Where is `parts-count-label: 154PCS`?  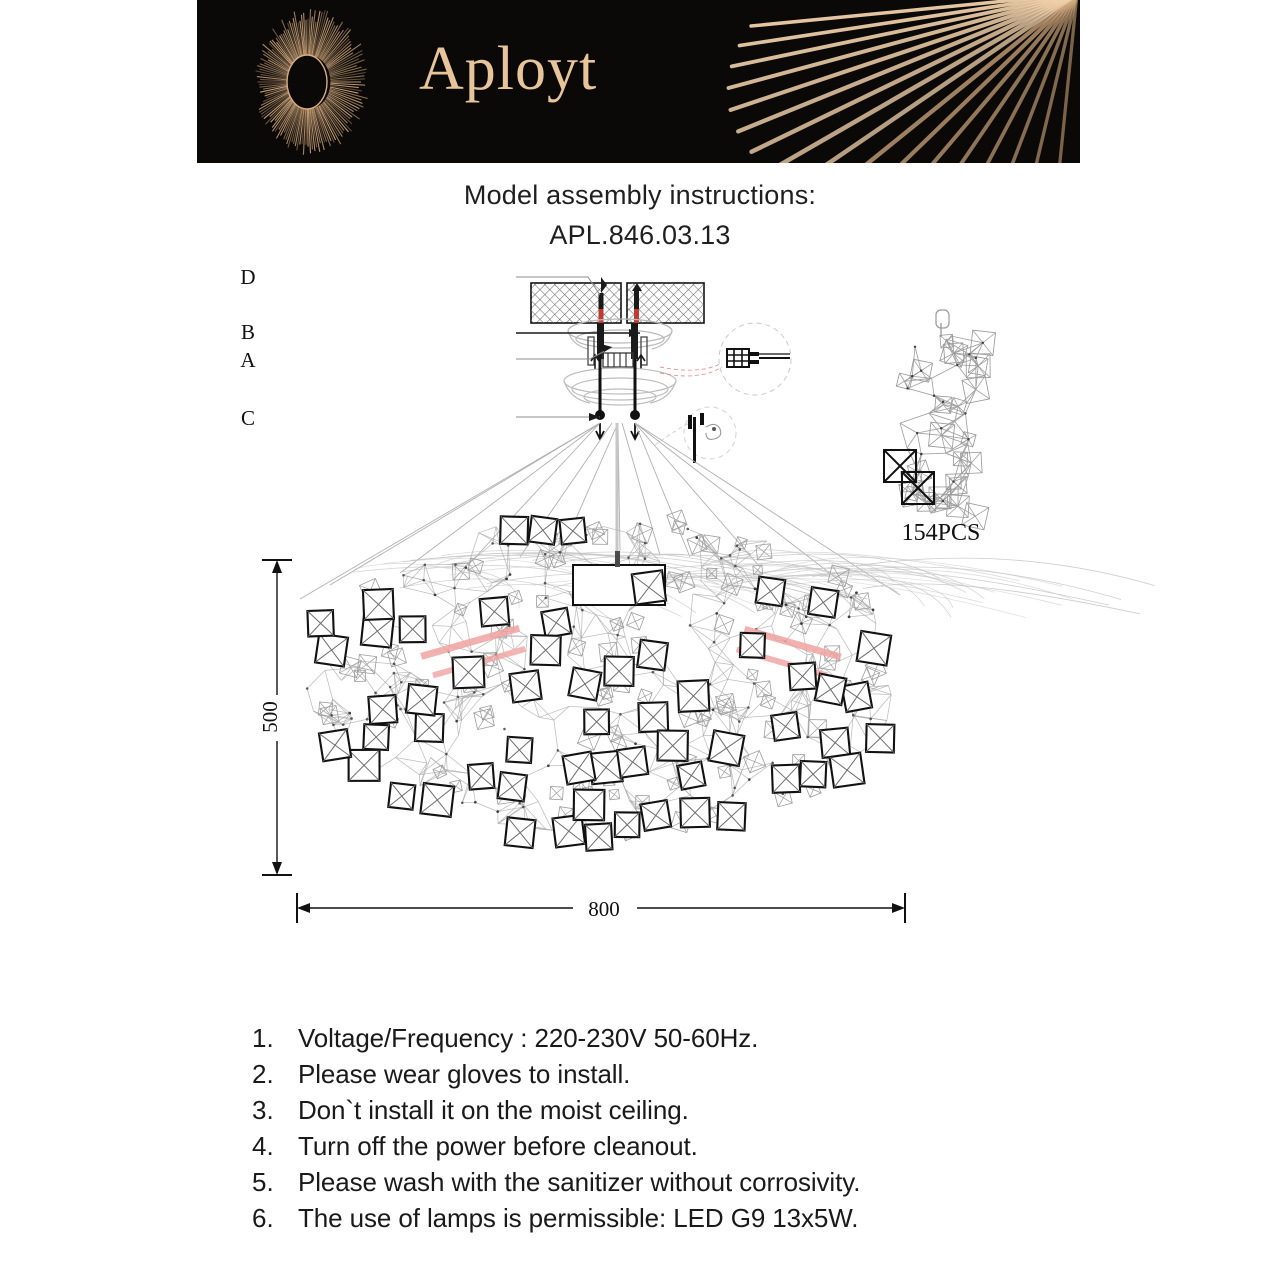
parts-count-label: 154PCS is located at coordinates (941, 533).